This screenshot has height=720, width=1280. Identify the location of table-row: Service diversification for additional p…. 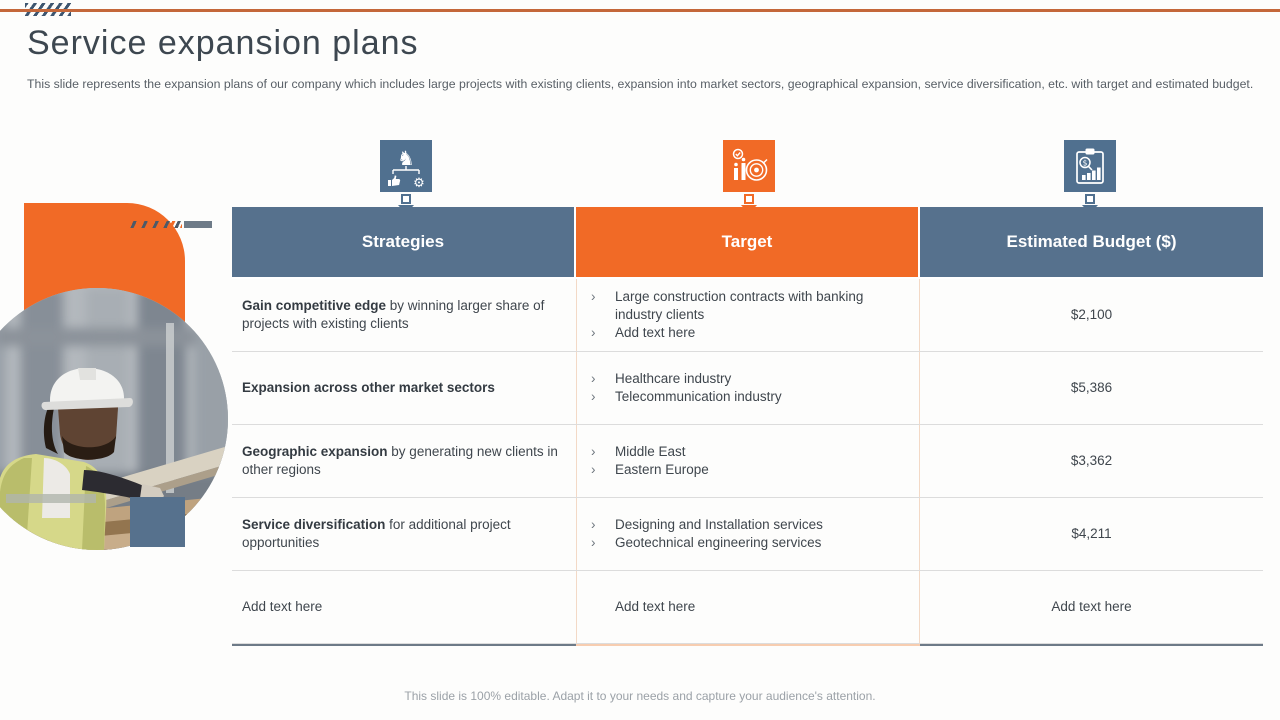
(747, 534).